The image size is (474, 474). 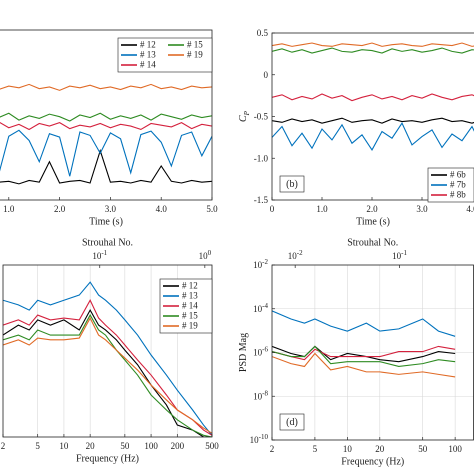 I want to click on x-tick-label: 0, so click(x=272, y=209).